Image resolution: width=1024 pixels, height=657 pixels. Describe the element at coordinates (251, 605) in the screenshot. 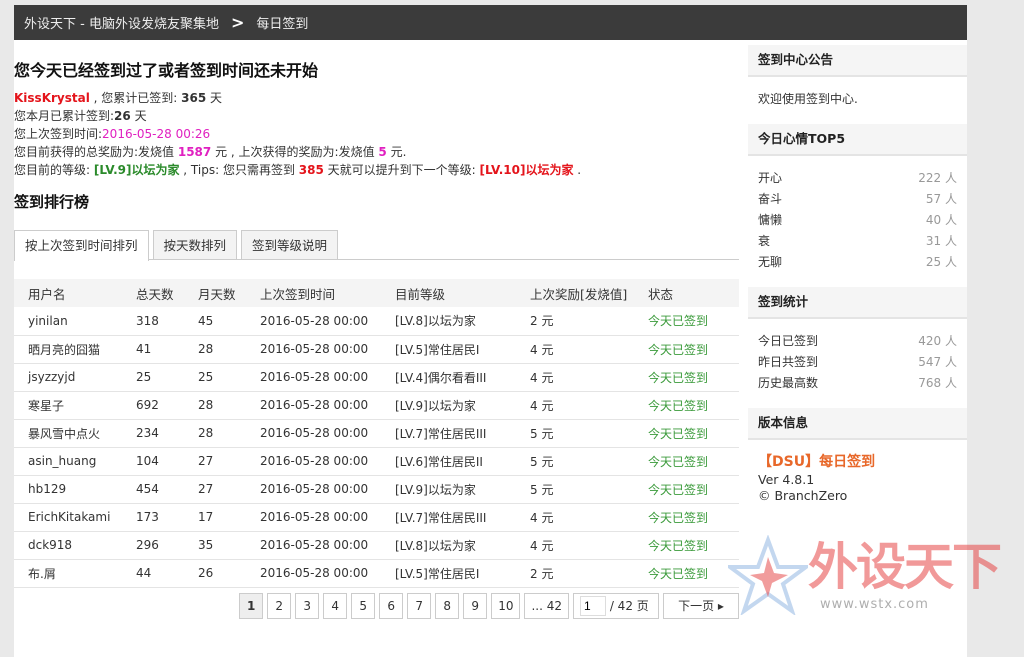

I see `page-button-1: 1` at that location.